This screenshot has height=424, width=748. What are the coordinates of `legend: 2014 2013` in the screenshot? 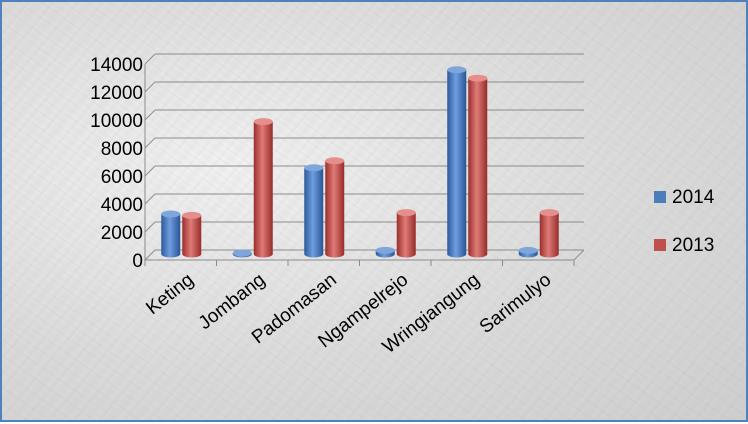 It's located at (684, 221).